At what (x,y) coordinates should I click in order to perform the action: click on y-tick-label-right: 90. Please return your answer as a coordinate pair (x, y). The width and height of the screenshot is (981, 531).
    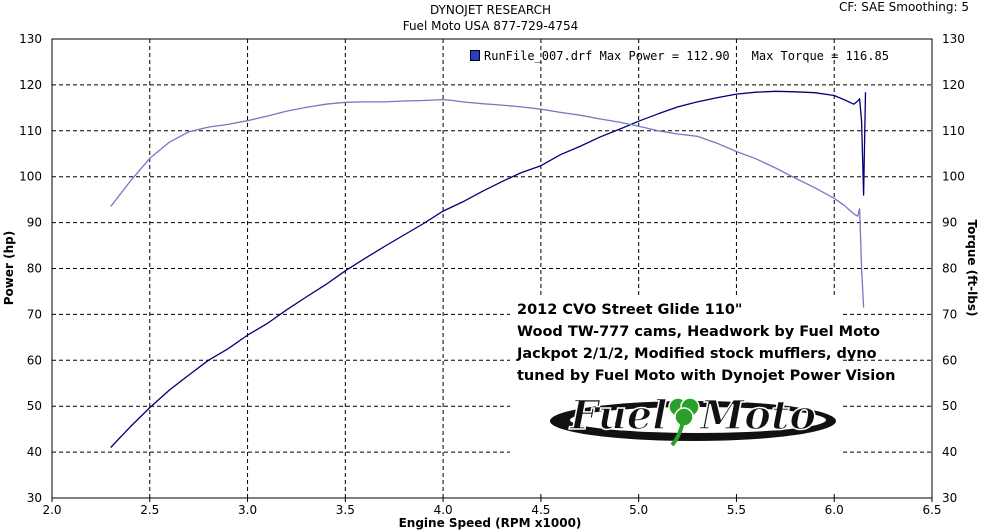
    Looking at the image, I should click on (949, 223).